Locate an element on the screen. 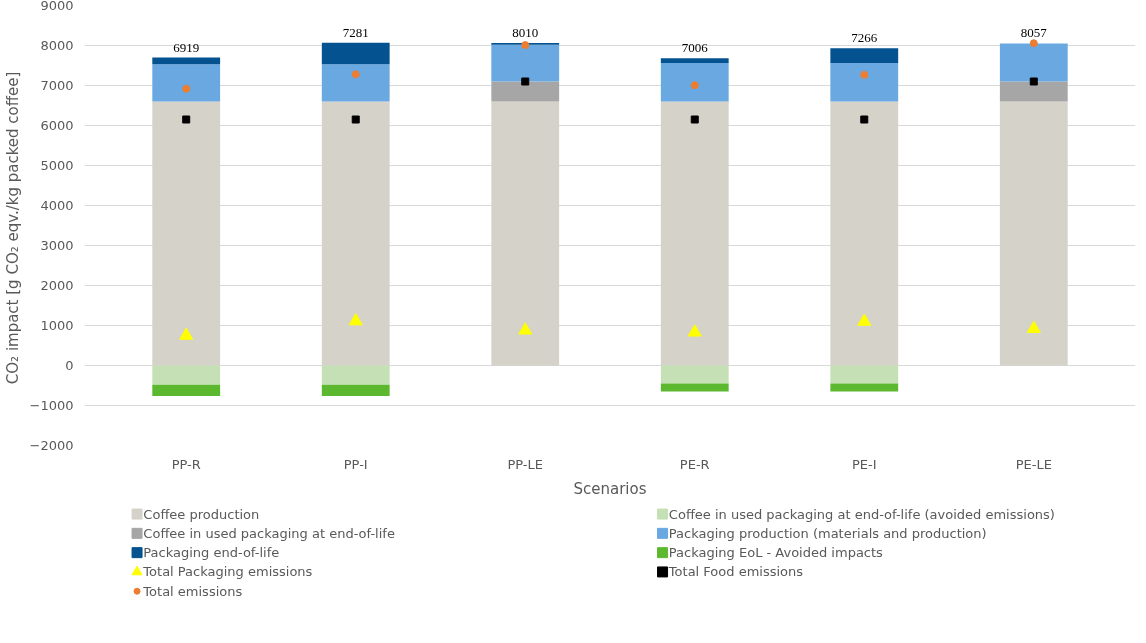  x-tick-label: PE-I is located at coordinates (864, 464).